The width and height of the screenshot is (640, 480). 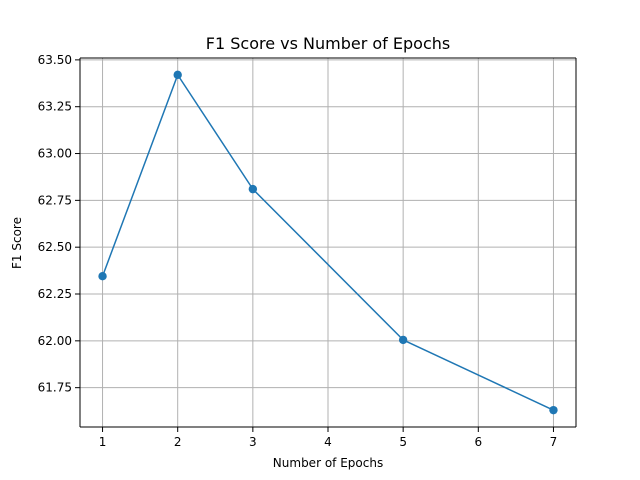 I want to click on x-tick-label: 3, so click(x=253, y=442).